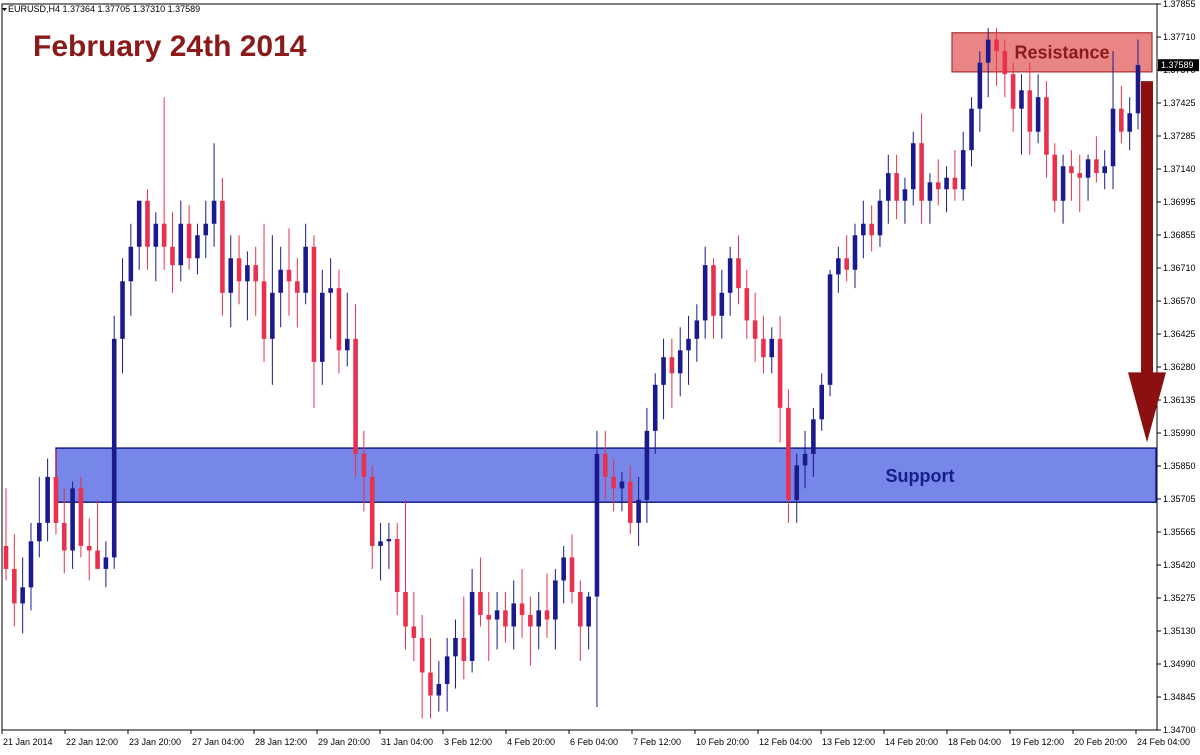 The width and height of the screenshot is (1200, 755). Describe the element at coordinates (1037, 742) in the screenshot. I see `x-tick-label: 19 Feb 12:00` at that location.